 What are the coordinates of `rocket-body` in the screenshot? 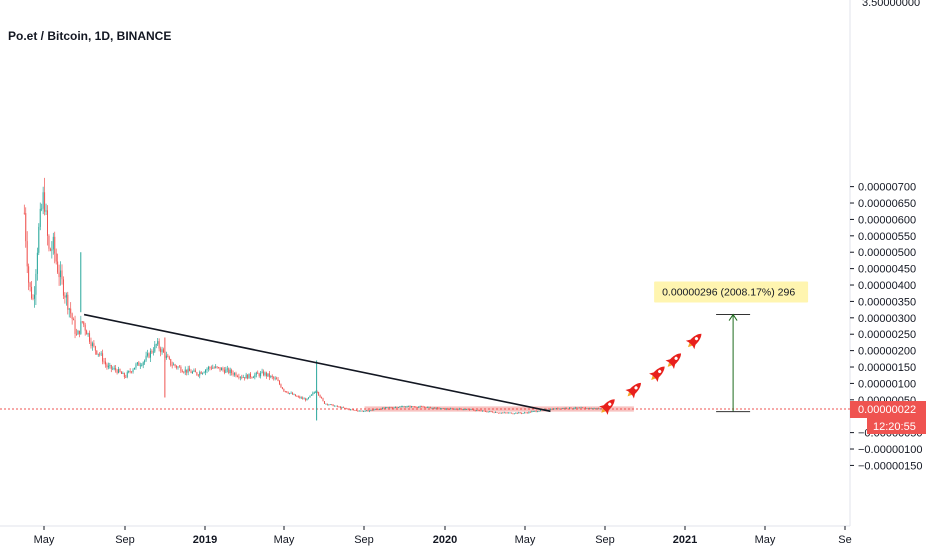 It's located at (634, 389).